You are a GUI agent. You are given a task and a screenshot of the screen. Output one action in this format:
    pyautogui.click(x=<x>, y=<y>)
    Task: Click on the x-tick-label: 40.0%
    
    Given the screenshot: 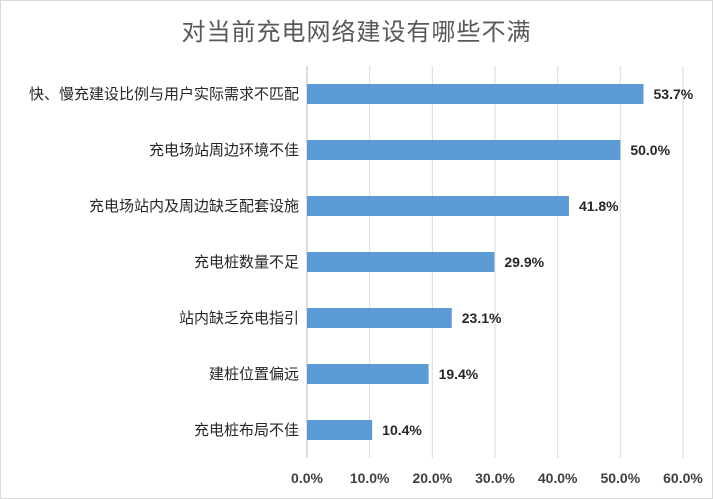 What is the action you would take?
    pyautogui.click(x=558, y=478)
    